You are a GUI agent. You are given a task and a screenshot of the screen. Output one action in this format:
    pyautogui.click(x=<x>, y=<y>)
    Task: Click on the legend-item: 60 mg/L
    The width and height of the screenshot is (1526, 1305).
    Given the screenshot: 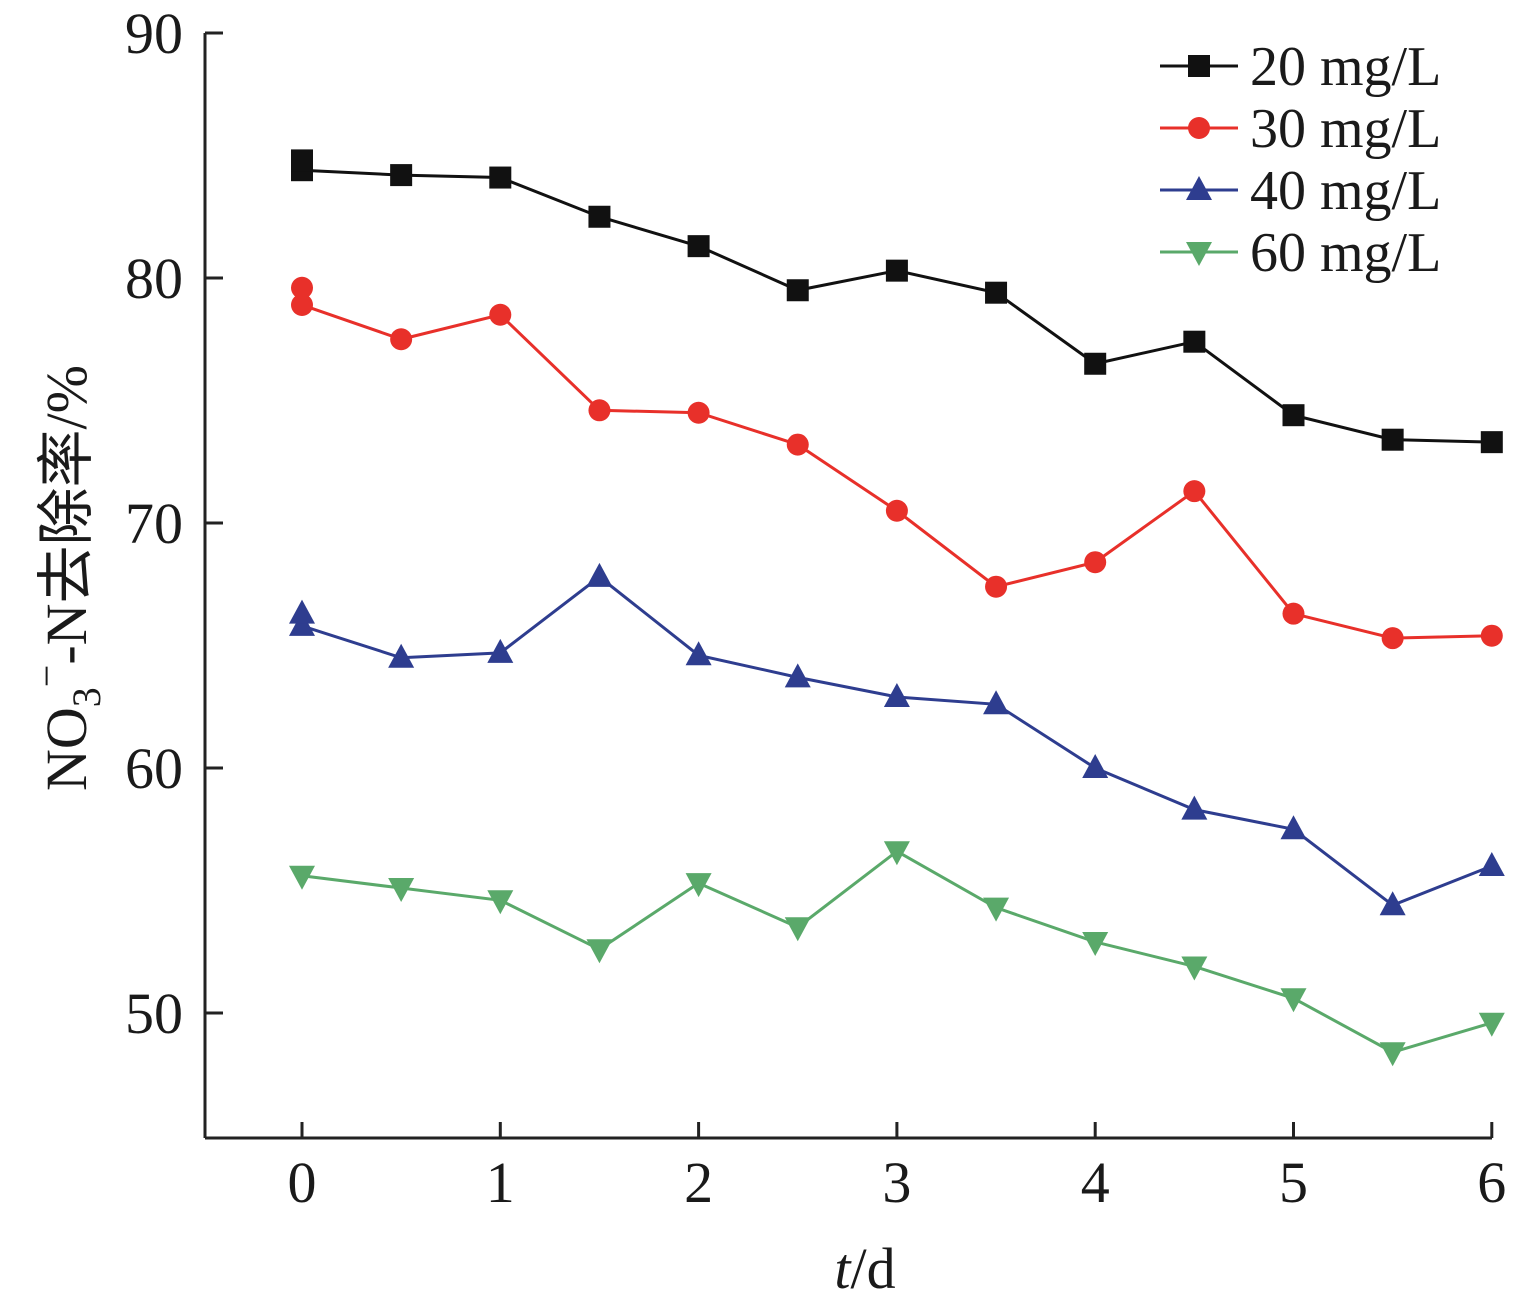 What is the action you would take?
    pyautogui.click(x=1300, y=253)
    